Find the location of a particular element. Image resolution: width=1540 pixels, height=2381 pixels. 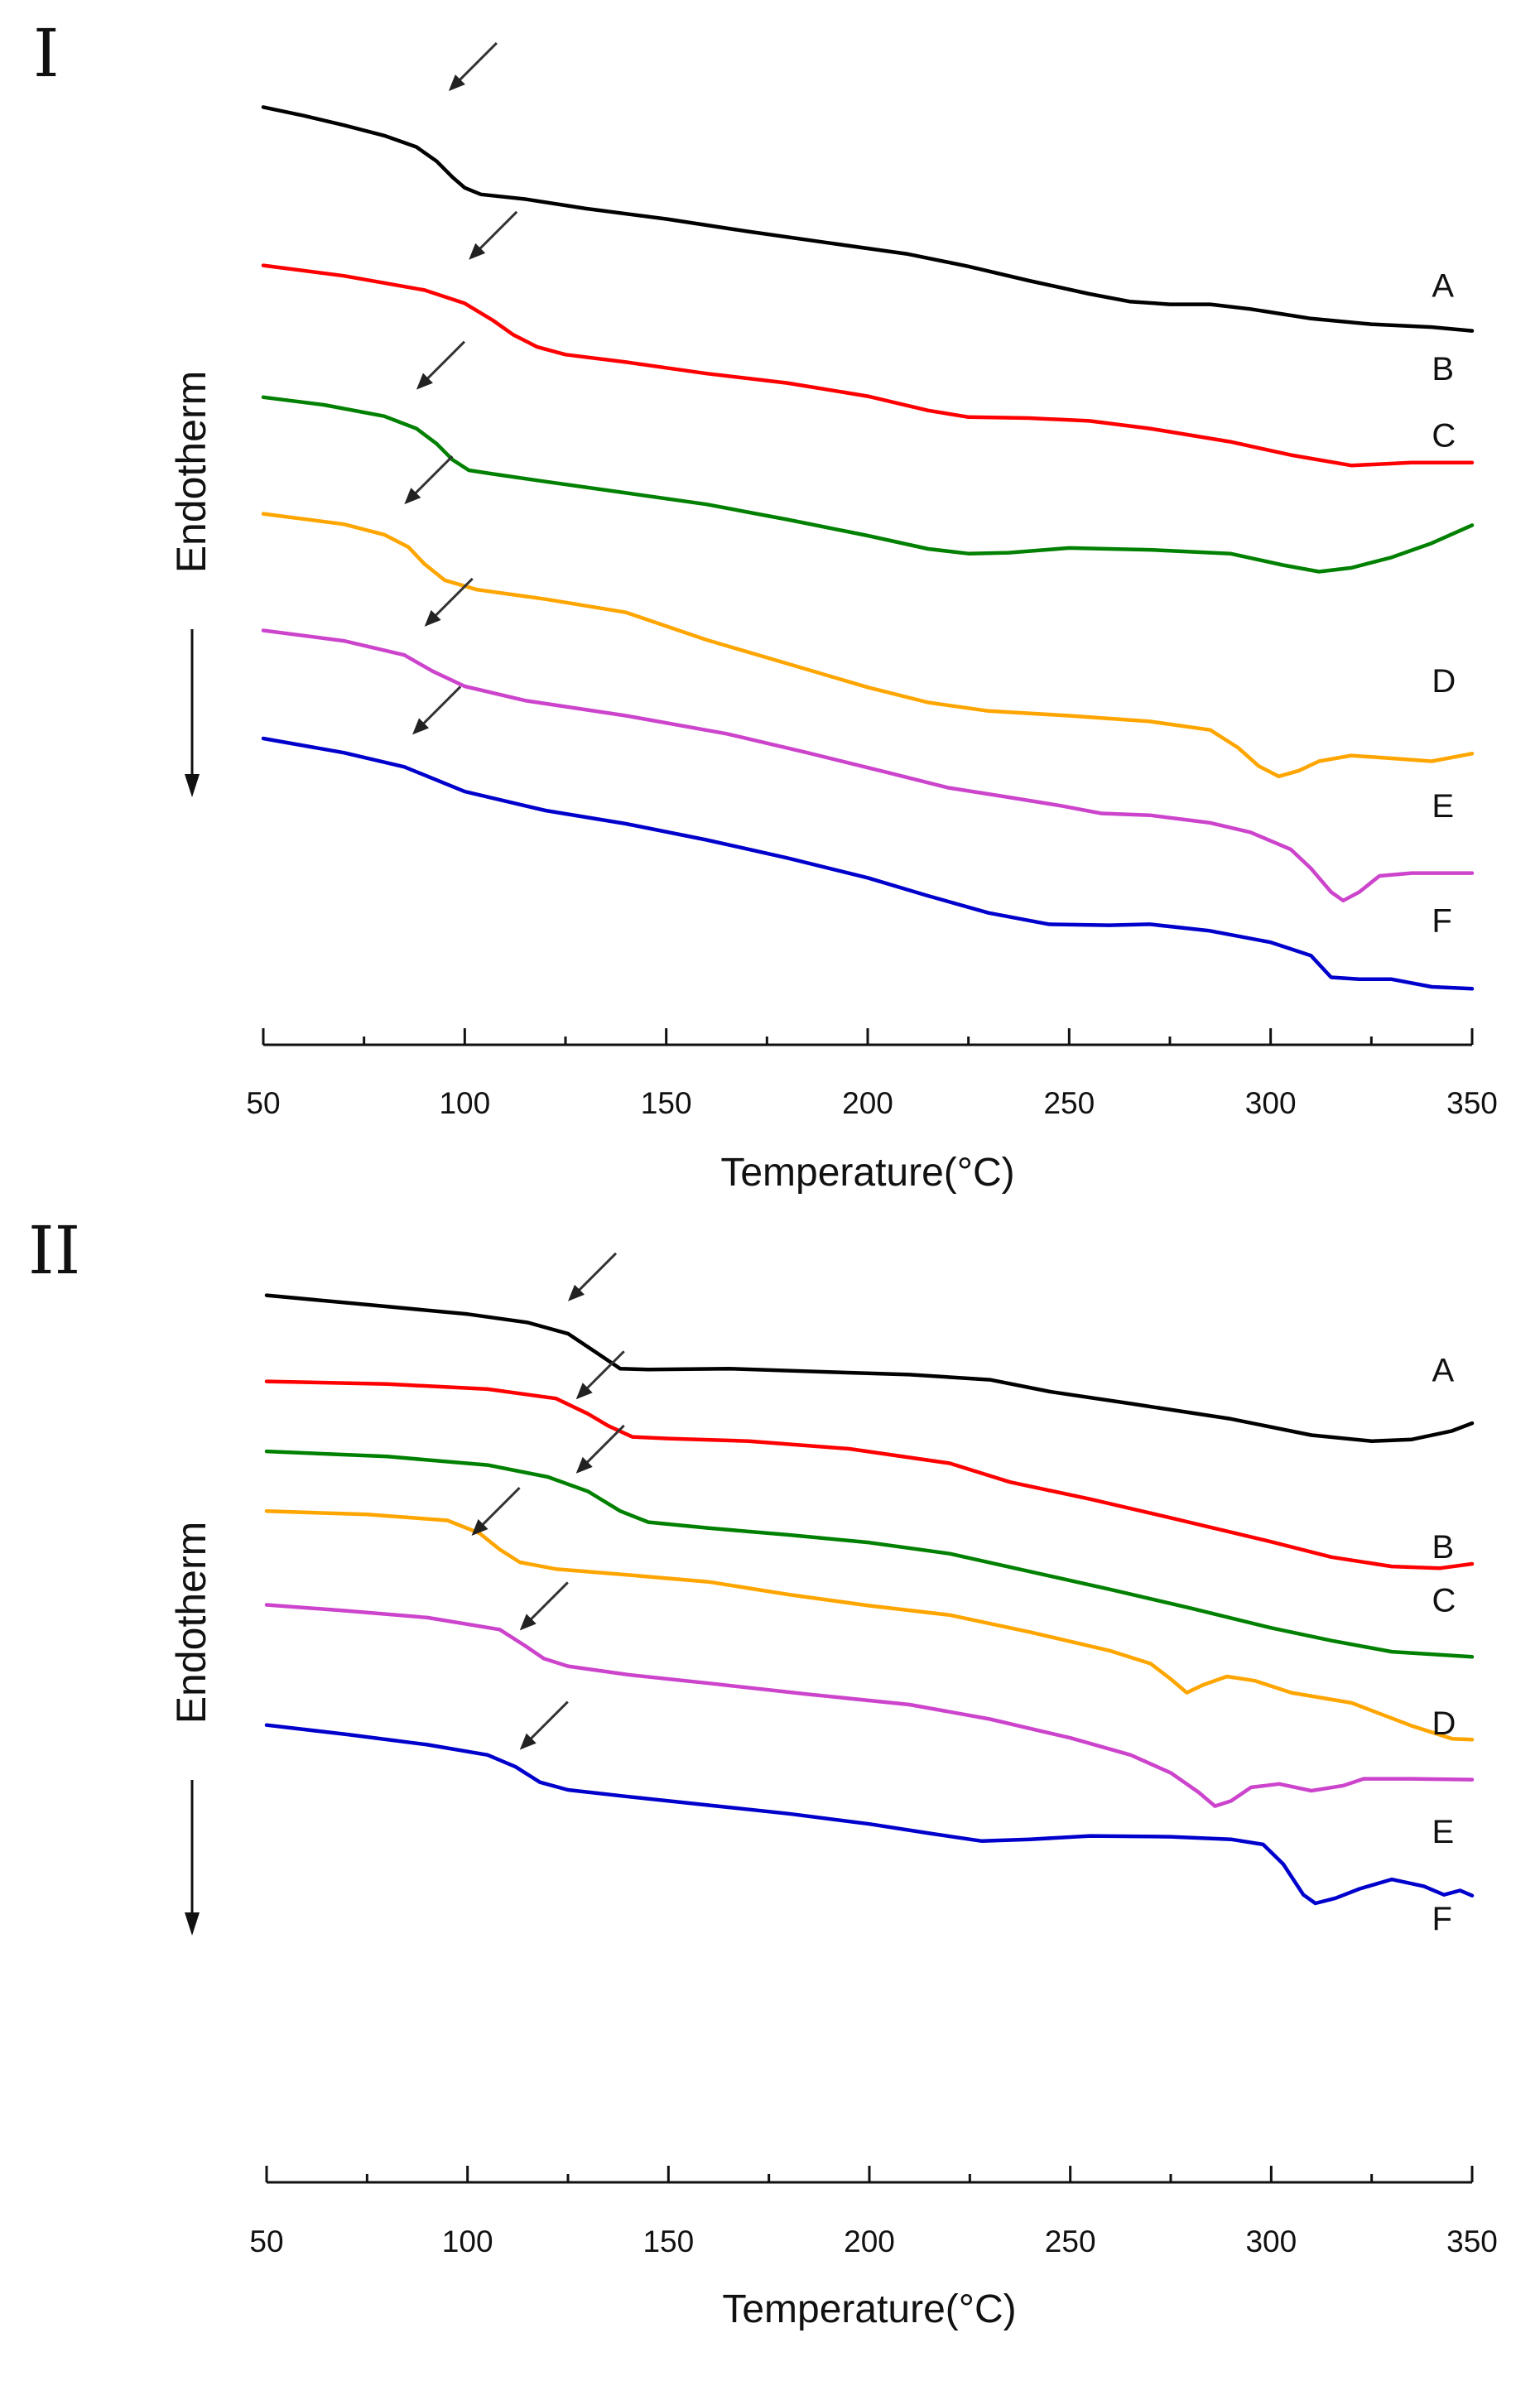

panel-label: II is located at coordinates (54, 1250).